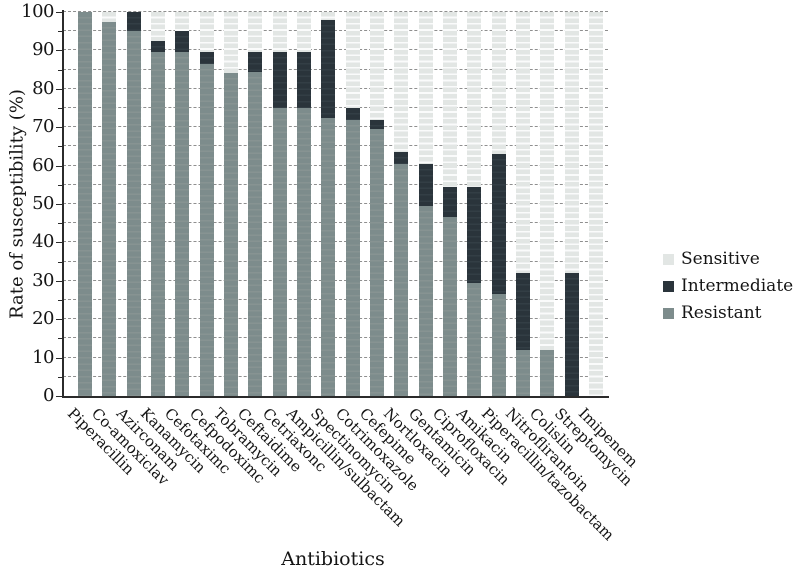 The height and width of the screenshot is (588, 794). I want to click on y-tick-label: 100, so click(37, 11).